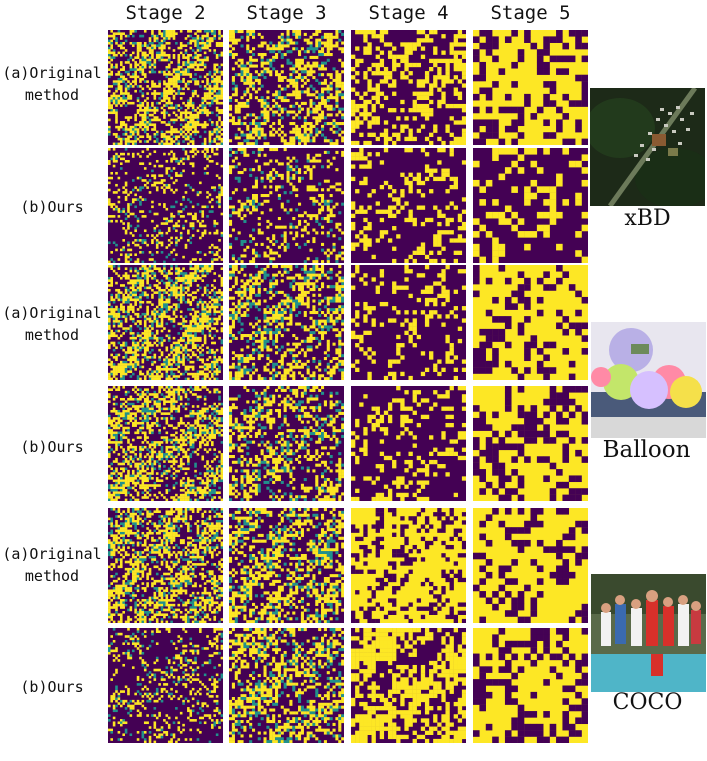 The image size is (707, 761). I want to click on row-label-coco-ours: (b)Ours, so click(52, 687).